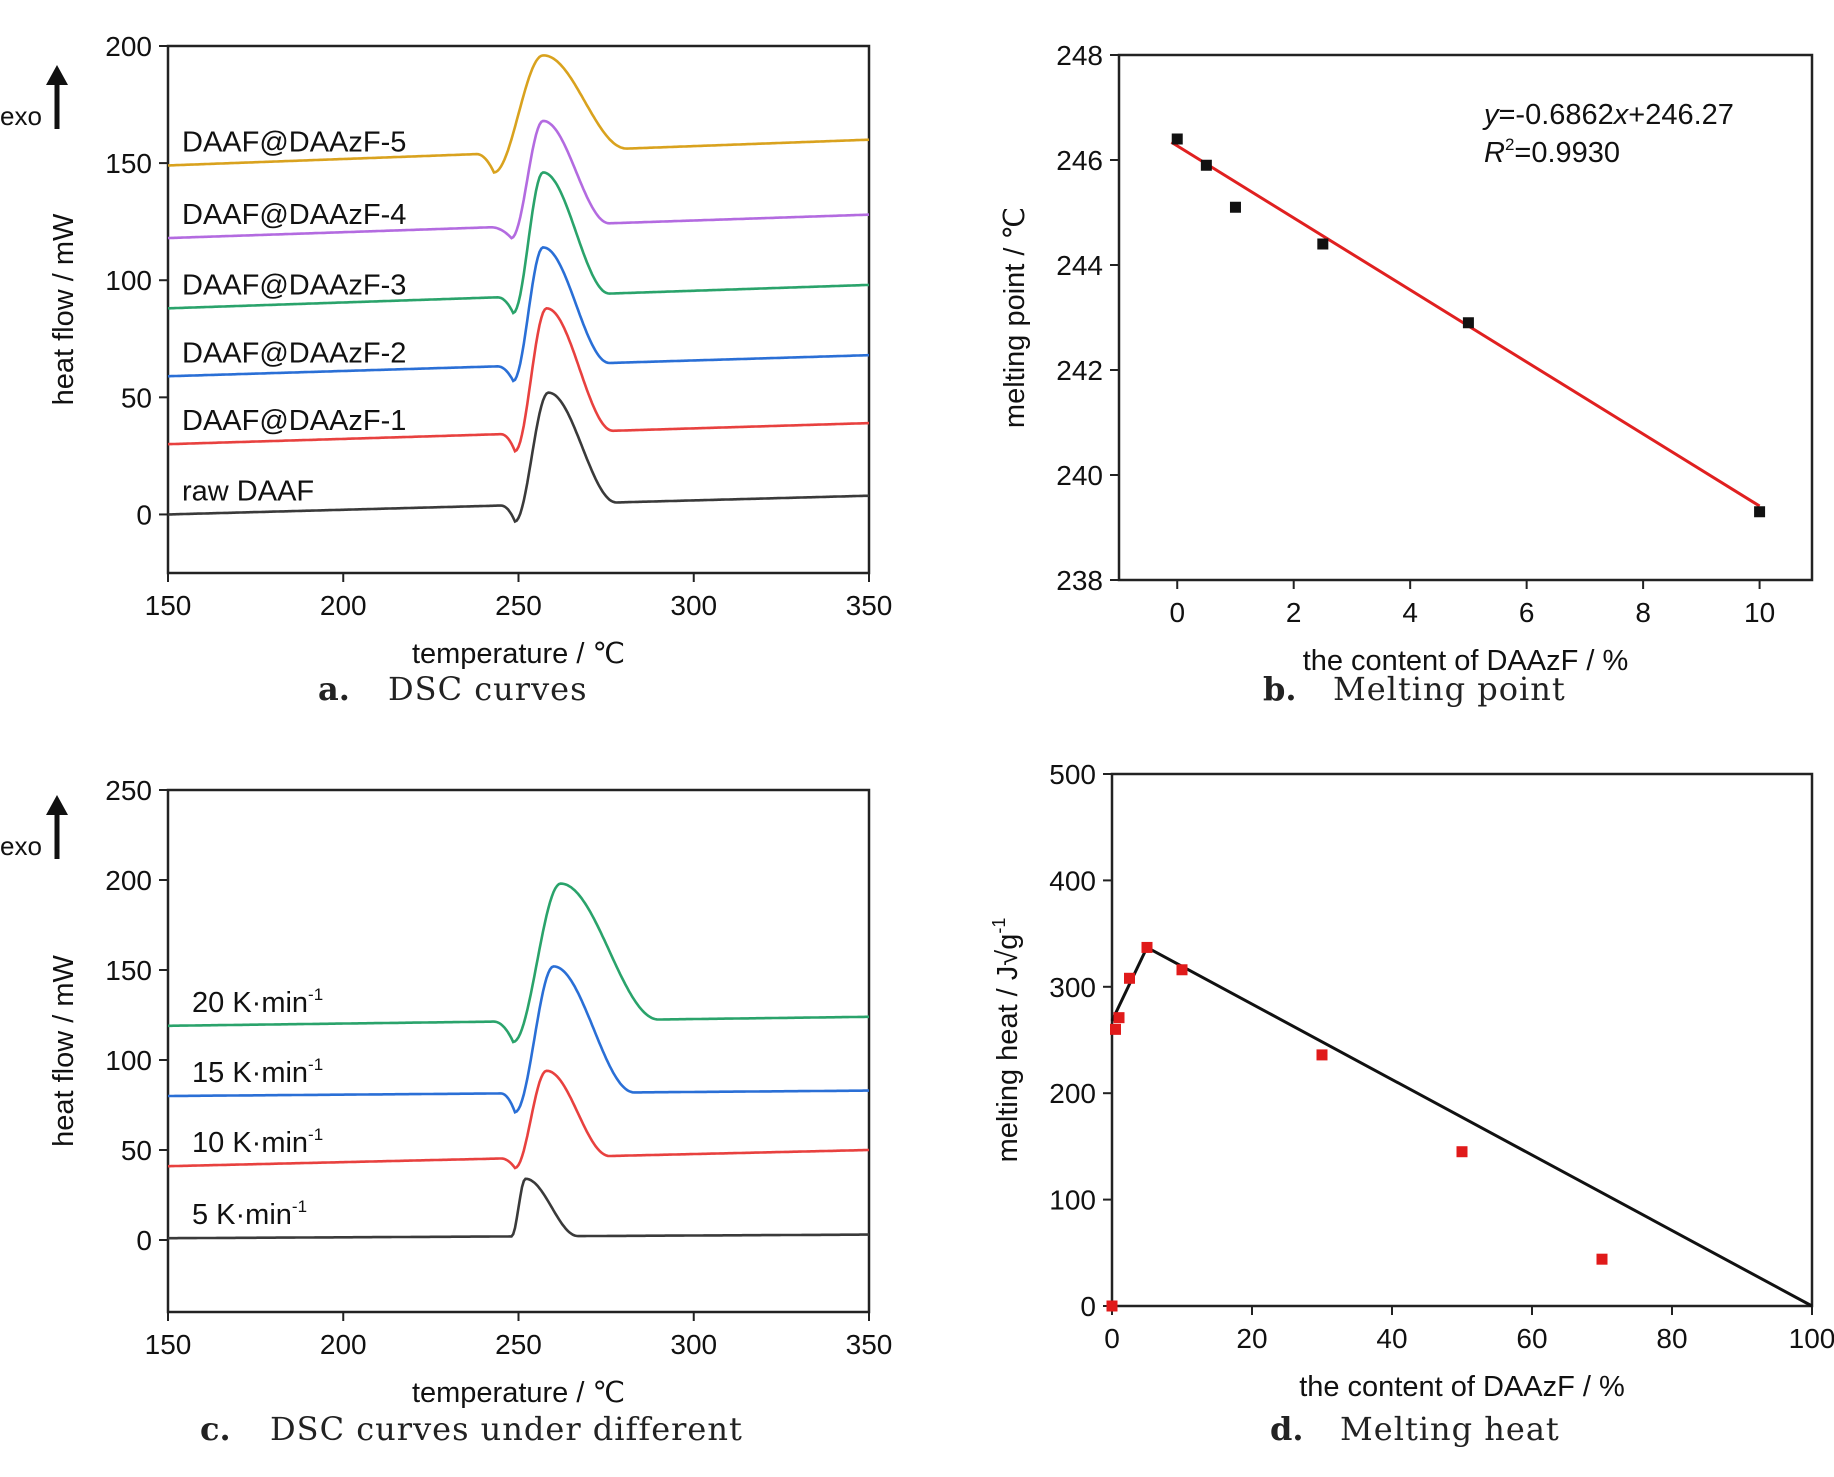  Describe the element at coordinates (257, 1072) in the screenshot. I see `series-label-2: 15 K·min-1` at that location.